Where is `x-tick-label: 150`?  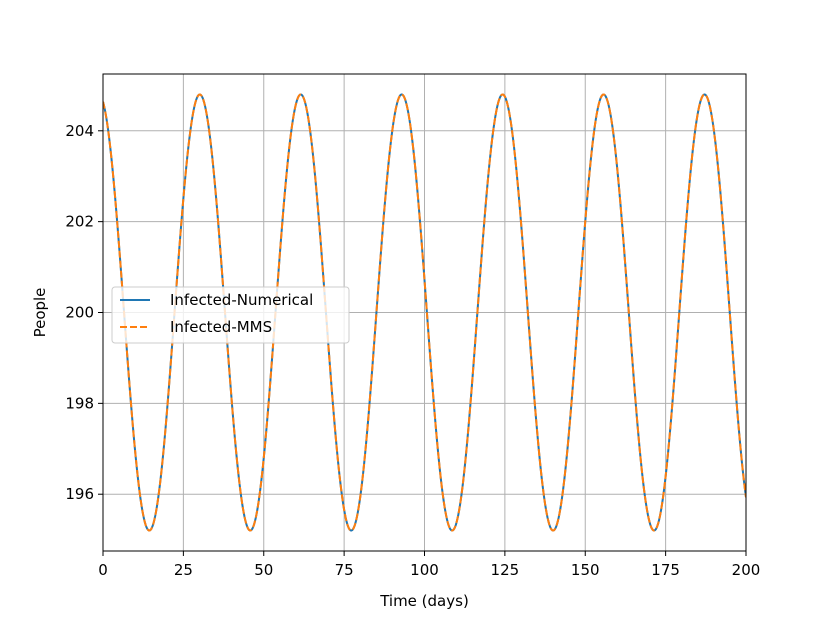
x-tick-label: 150 is located at coordinates (585, 570).